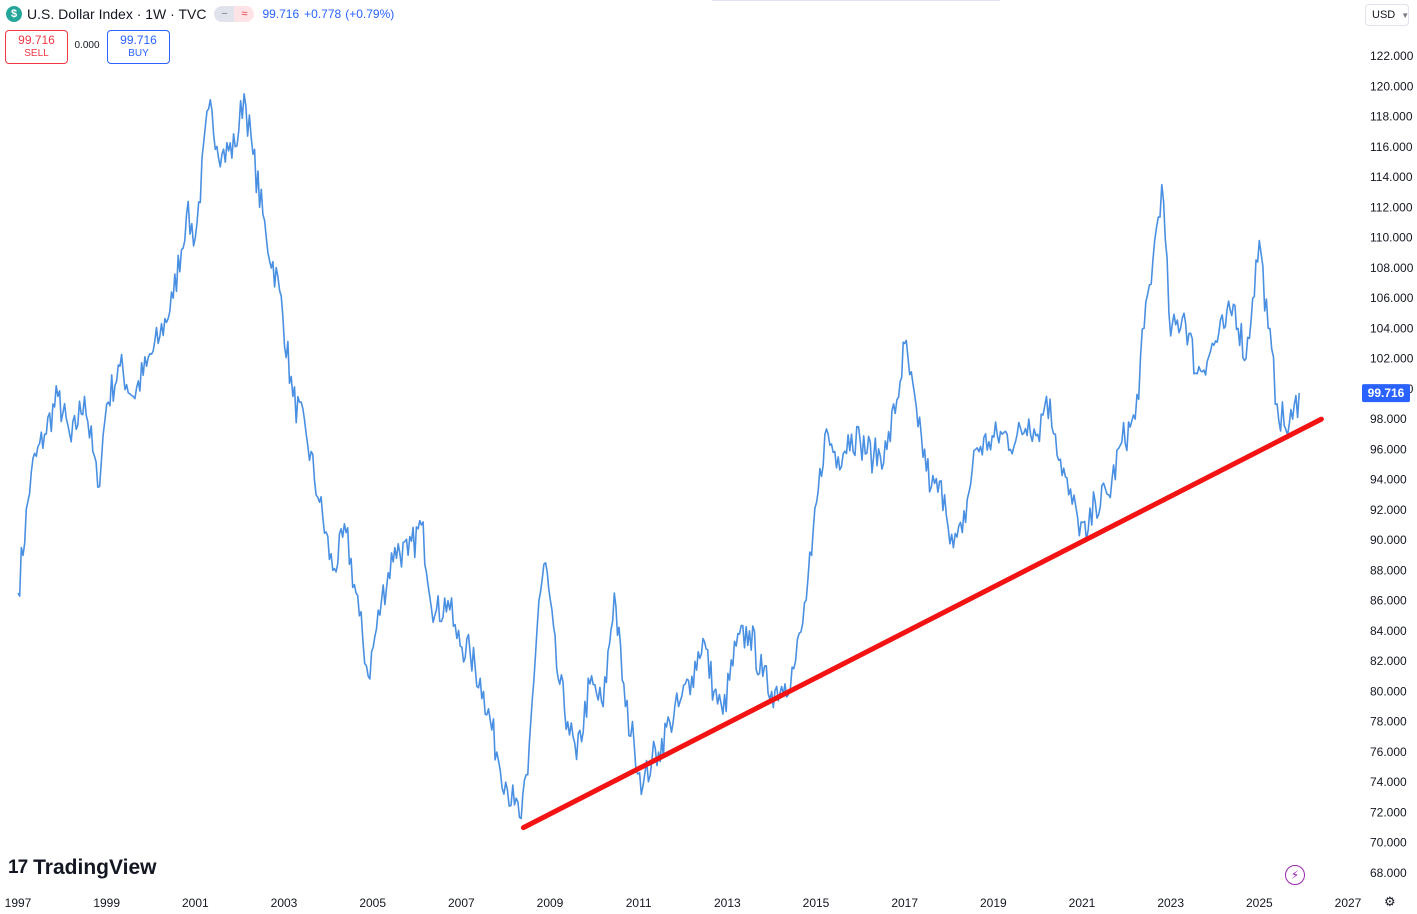  What do you see at coordinates (1391, 207) in the screenshot?
I see `y-tick-label: 112.000` at bounding box center [1391, 207].